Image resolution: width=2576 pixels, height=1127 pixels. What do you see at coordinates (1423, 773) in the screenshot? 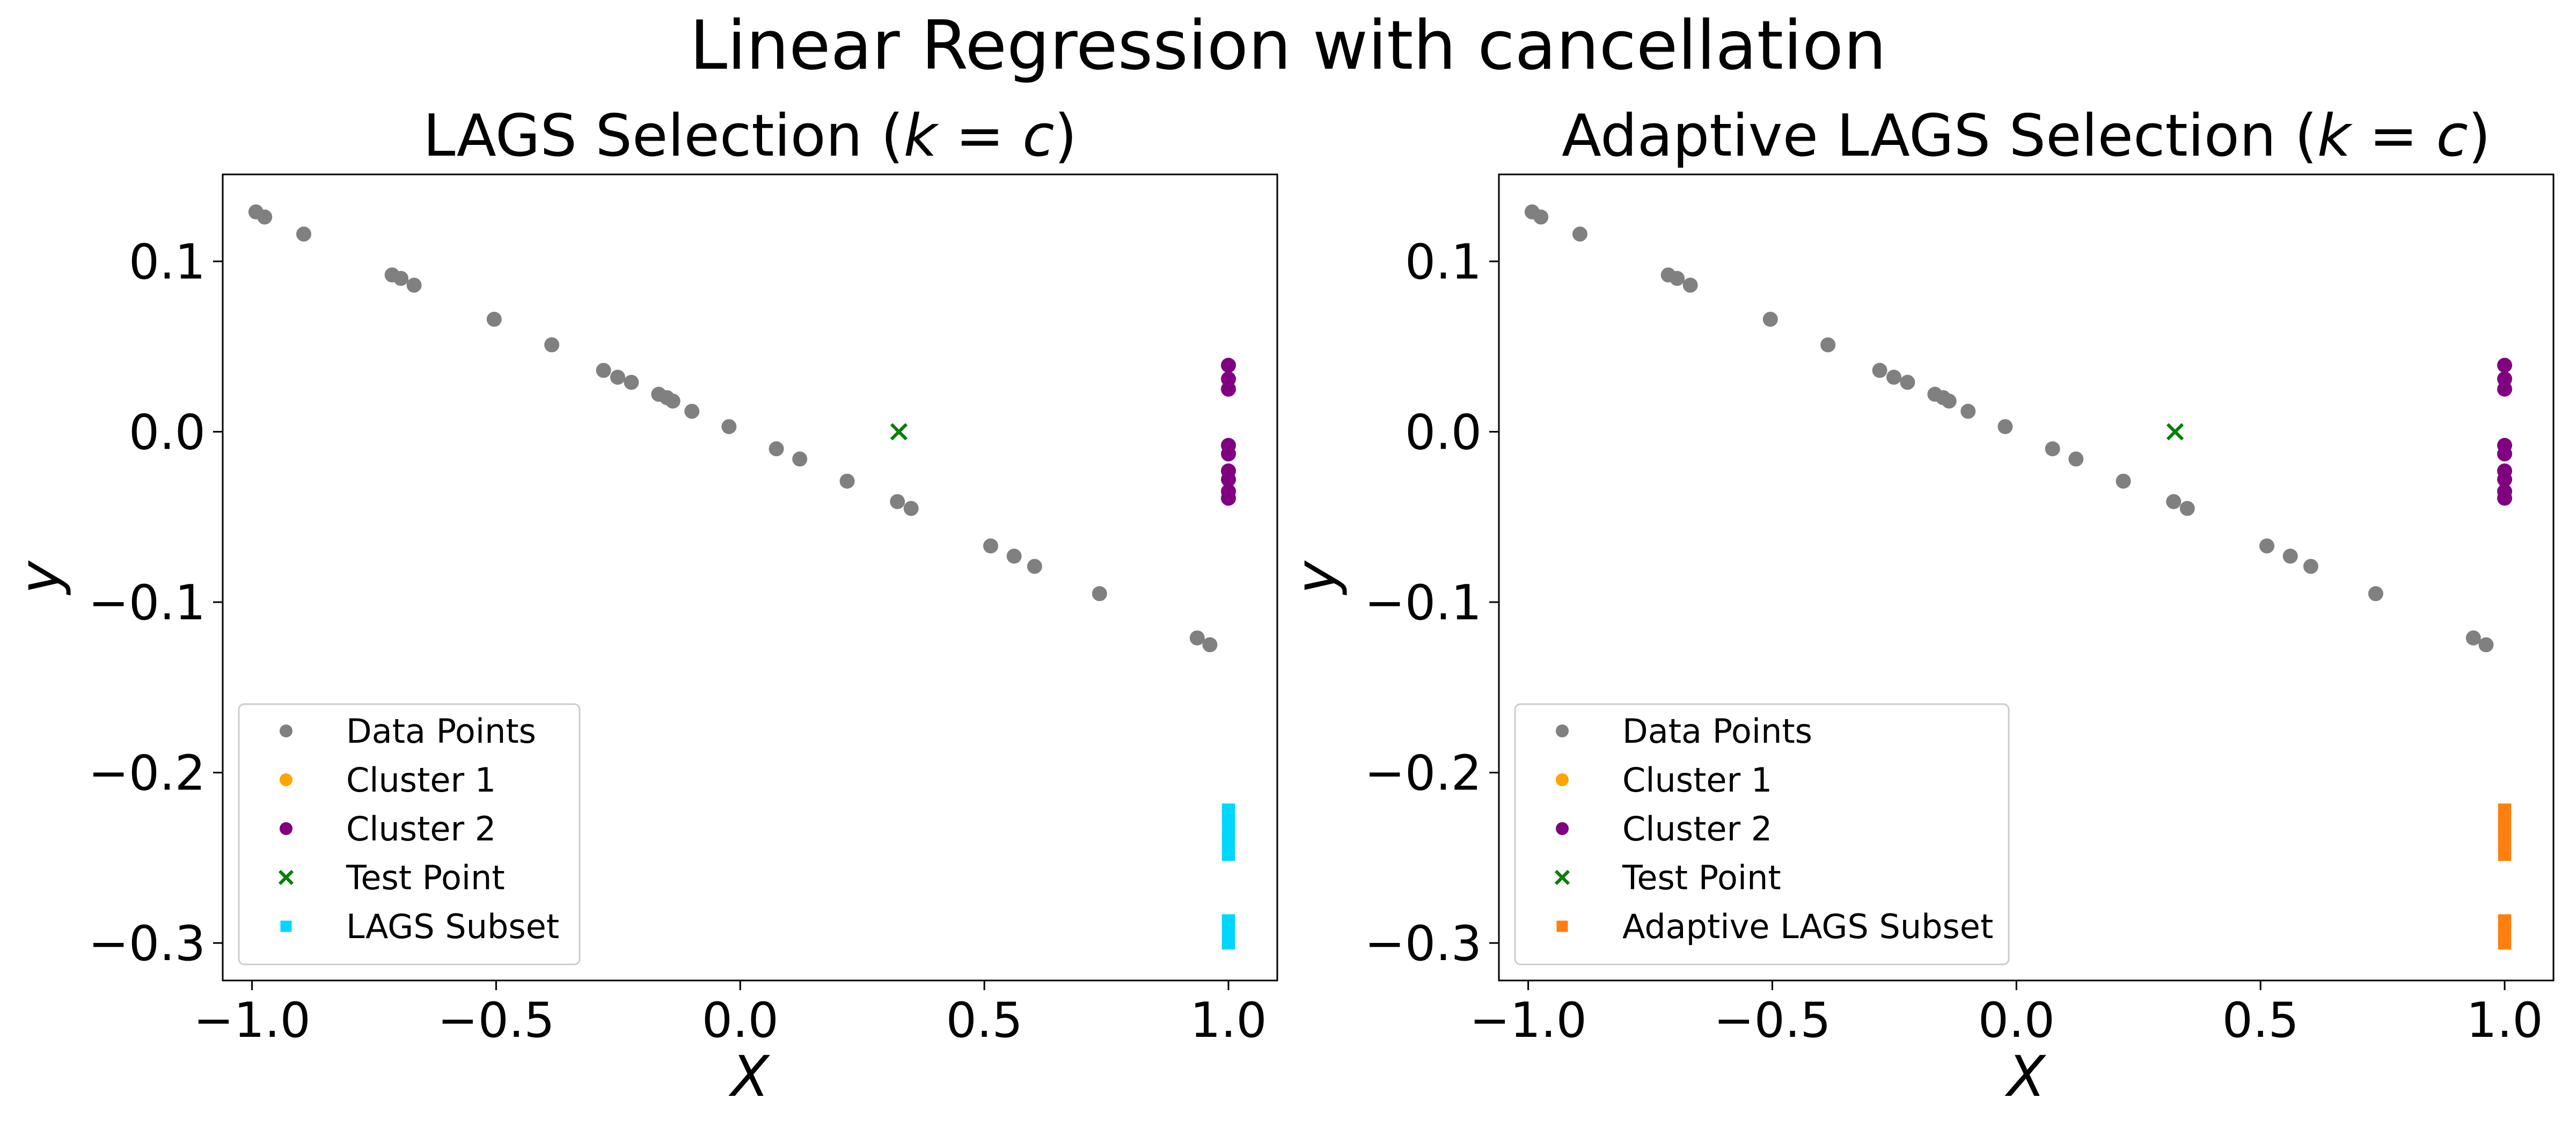
I see `chart-2-y-tick-label: −0.2` at bounding box center [1423, 773].